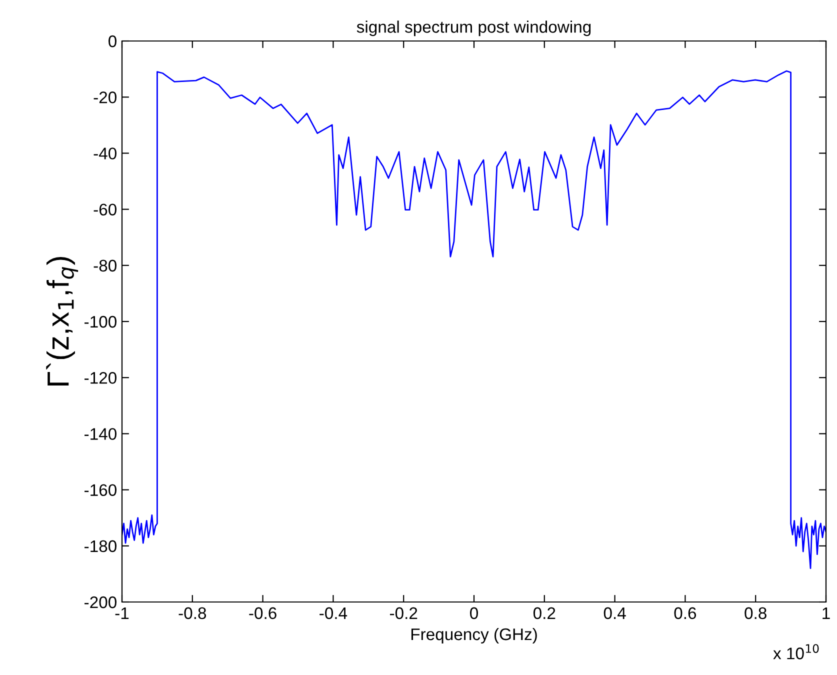 Image resolution: width=837 pixels, height=675 pixels. Describe the element at coordinates (334, 613) in the screenshot. I see `x-tick-label: -0.4` at that location.